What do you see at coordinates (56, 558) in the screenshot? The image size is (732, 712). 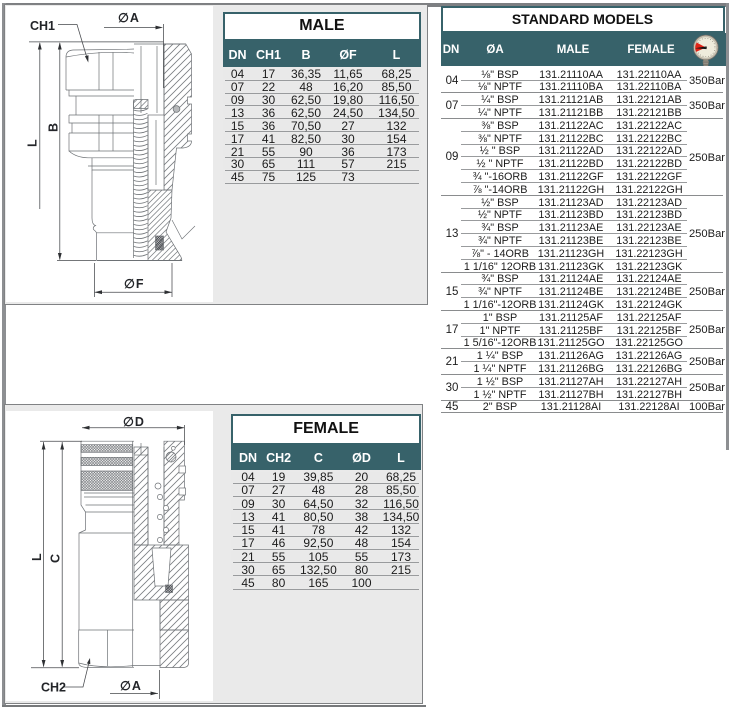 I see `svg-text: C` at bounding box center [56, 558].